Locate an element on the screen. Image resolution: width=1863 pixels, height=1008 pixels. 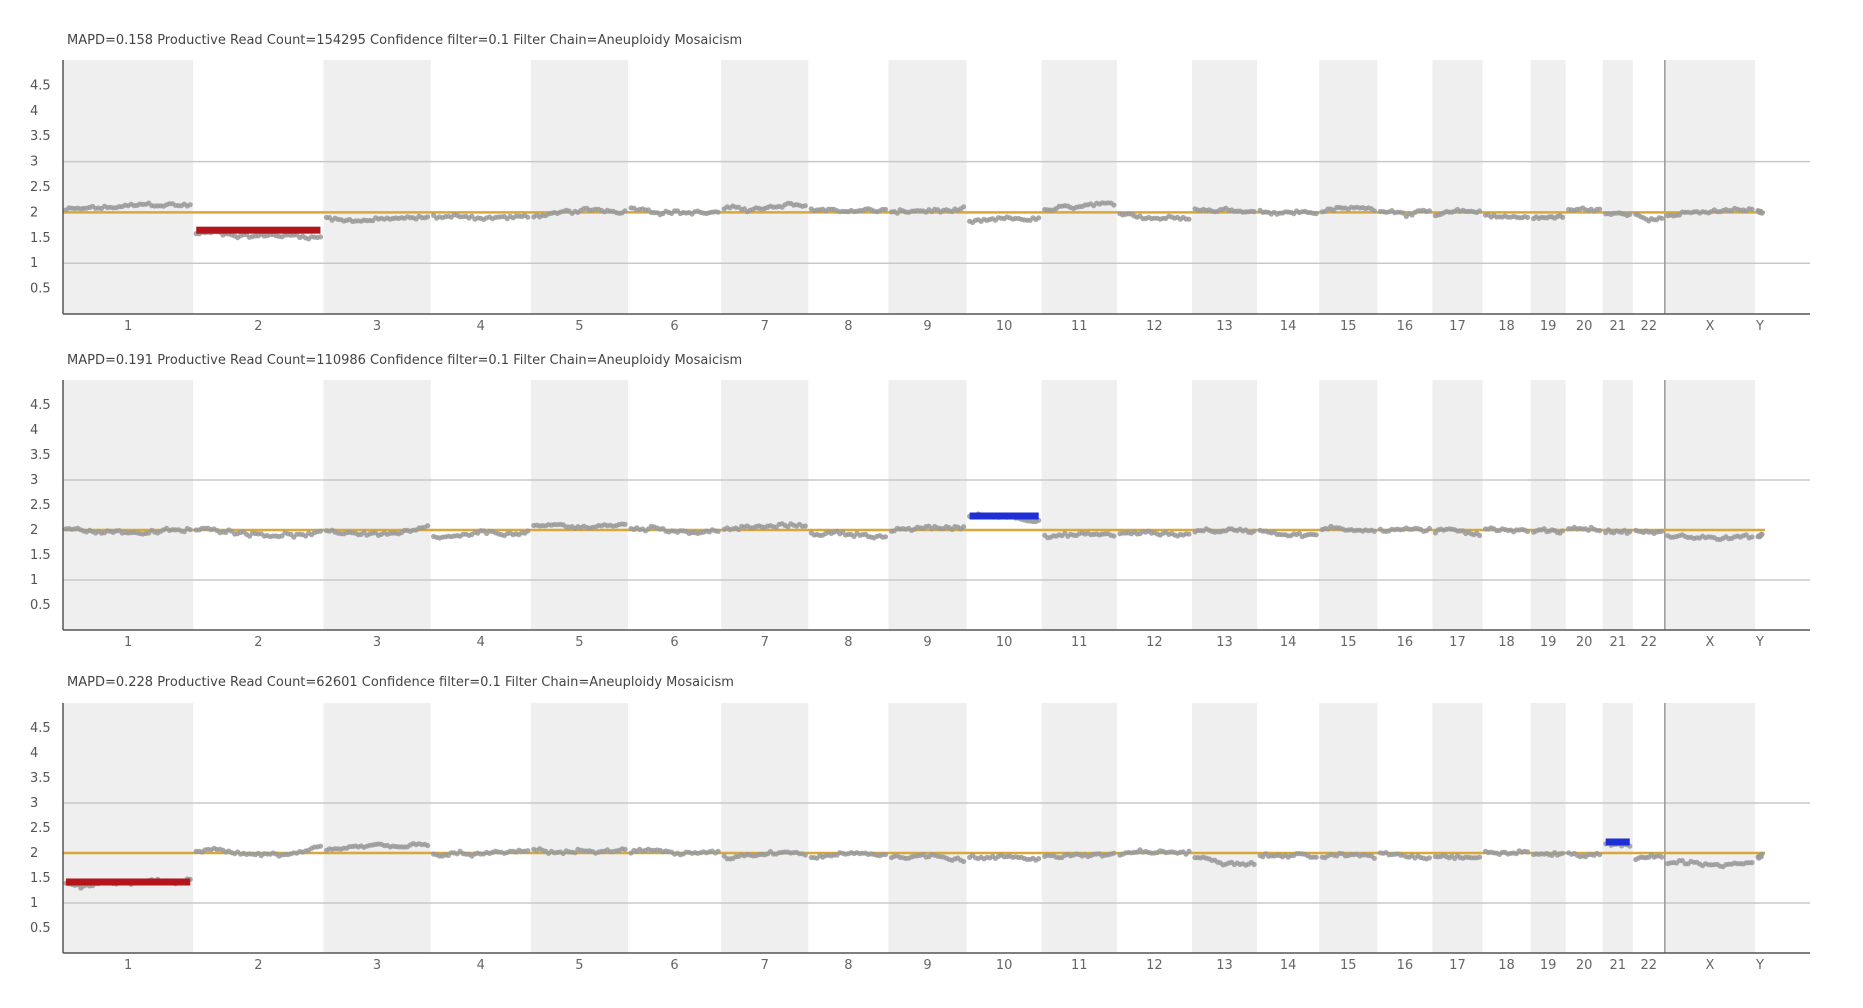
chromosome-label: 6 is located at coordinates (674, 326).